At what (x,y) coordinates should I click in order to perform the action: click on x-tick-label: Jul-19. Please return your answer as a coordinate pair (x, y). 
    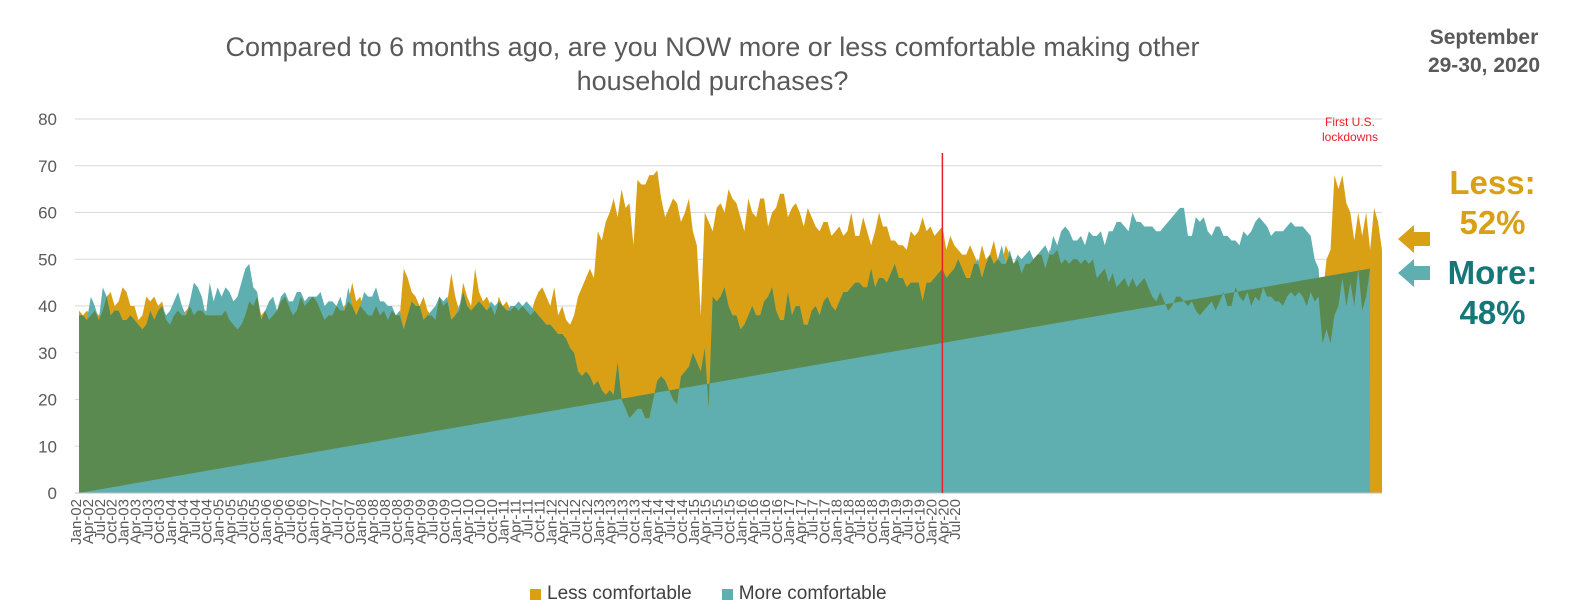
    Looking at the image, I should click on (908, 519).